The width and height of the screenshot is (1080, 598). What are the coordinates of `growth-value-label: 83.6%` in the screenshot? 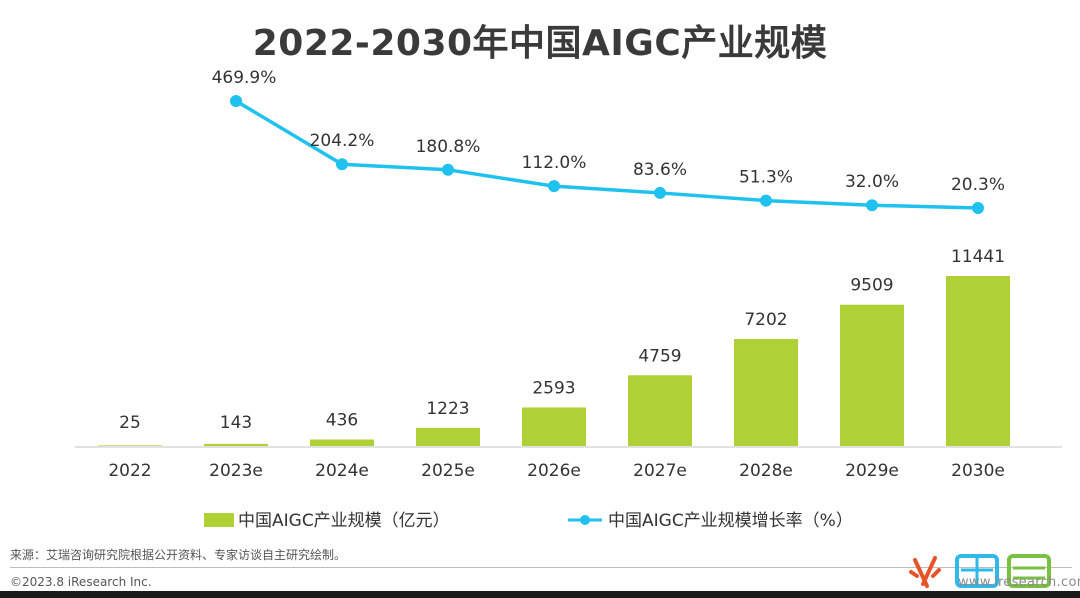 It's located at (660, 170).